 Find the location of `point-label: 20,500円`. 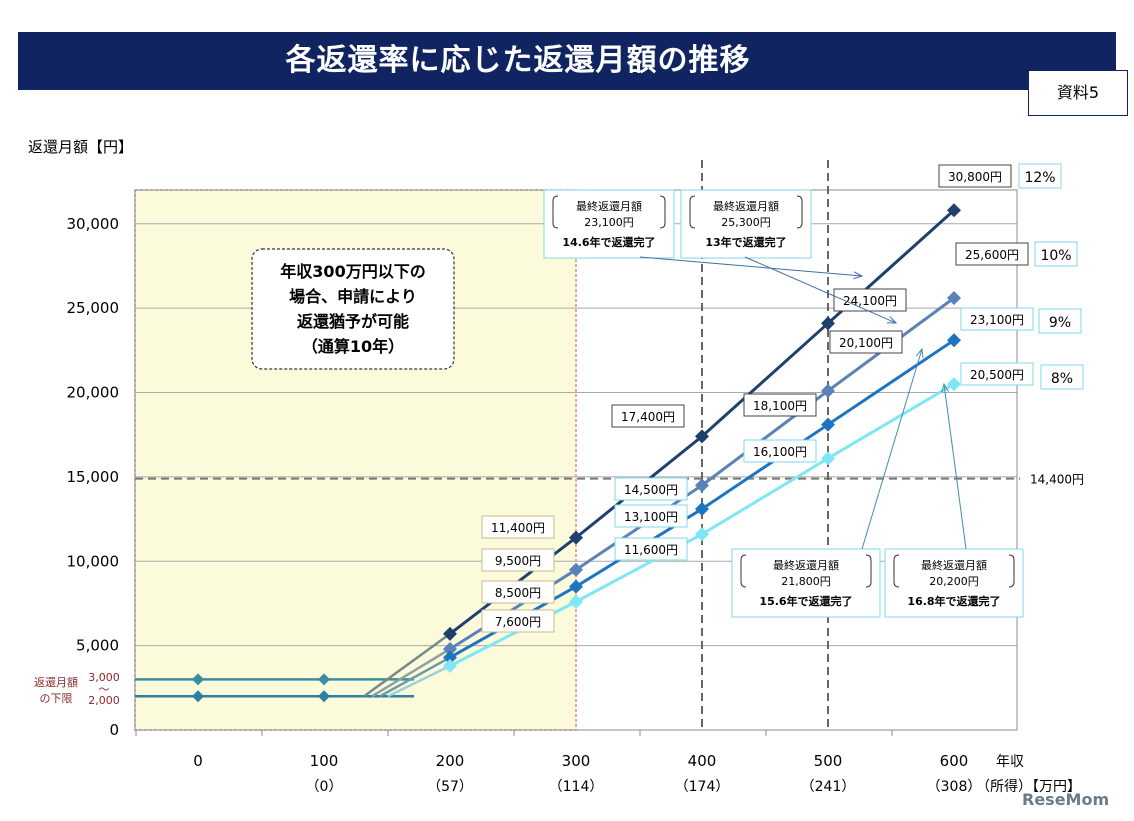

point-label: 20,500円 is located at coordinates (997, 375).